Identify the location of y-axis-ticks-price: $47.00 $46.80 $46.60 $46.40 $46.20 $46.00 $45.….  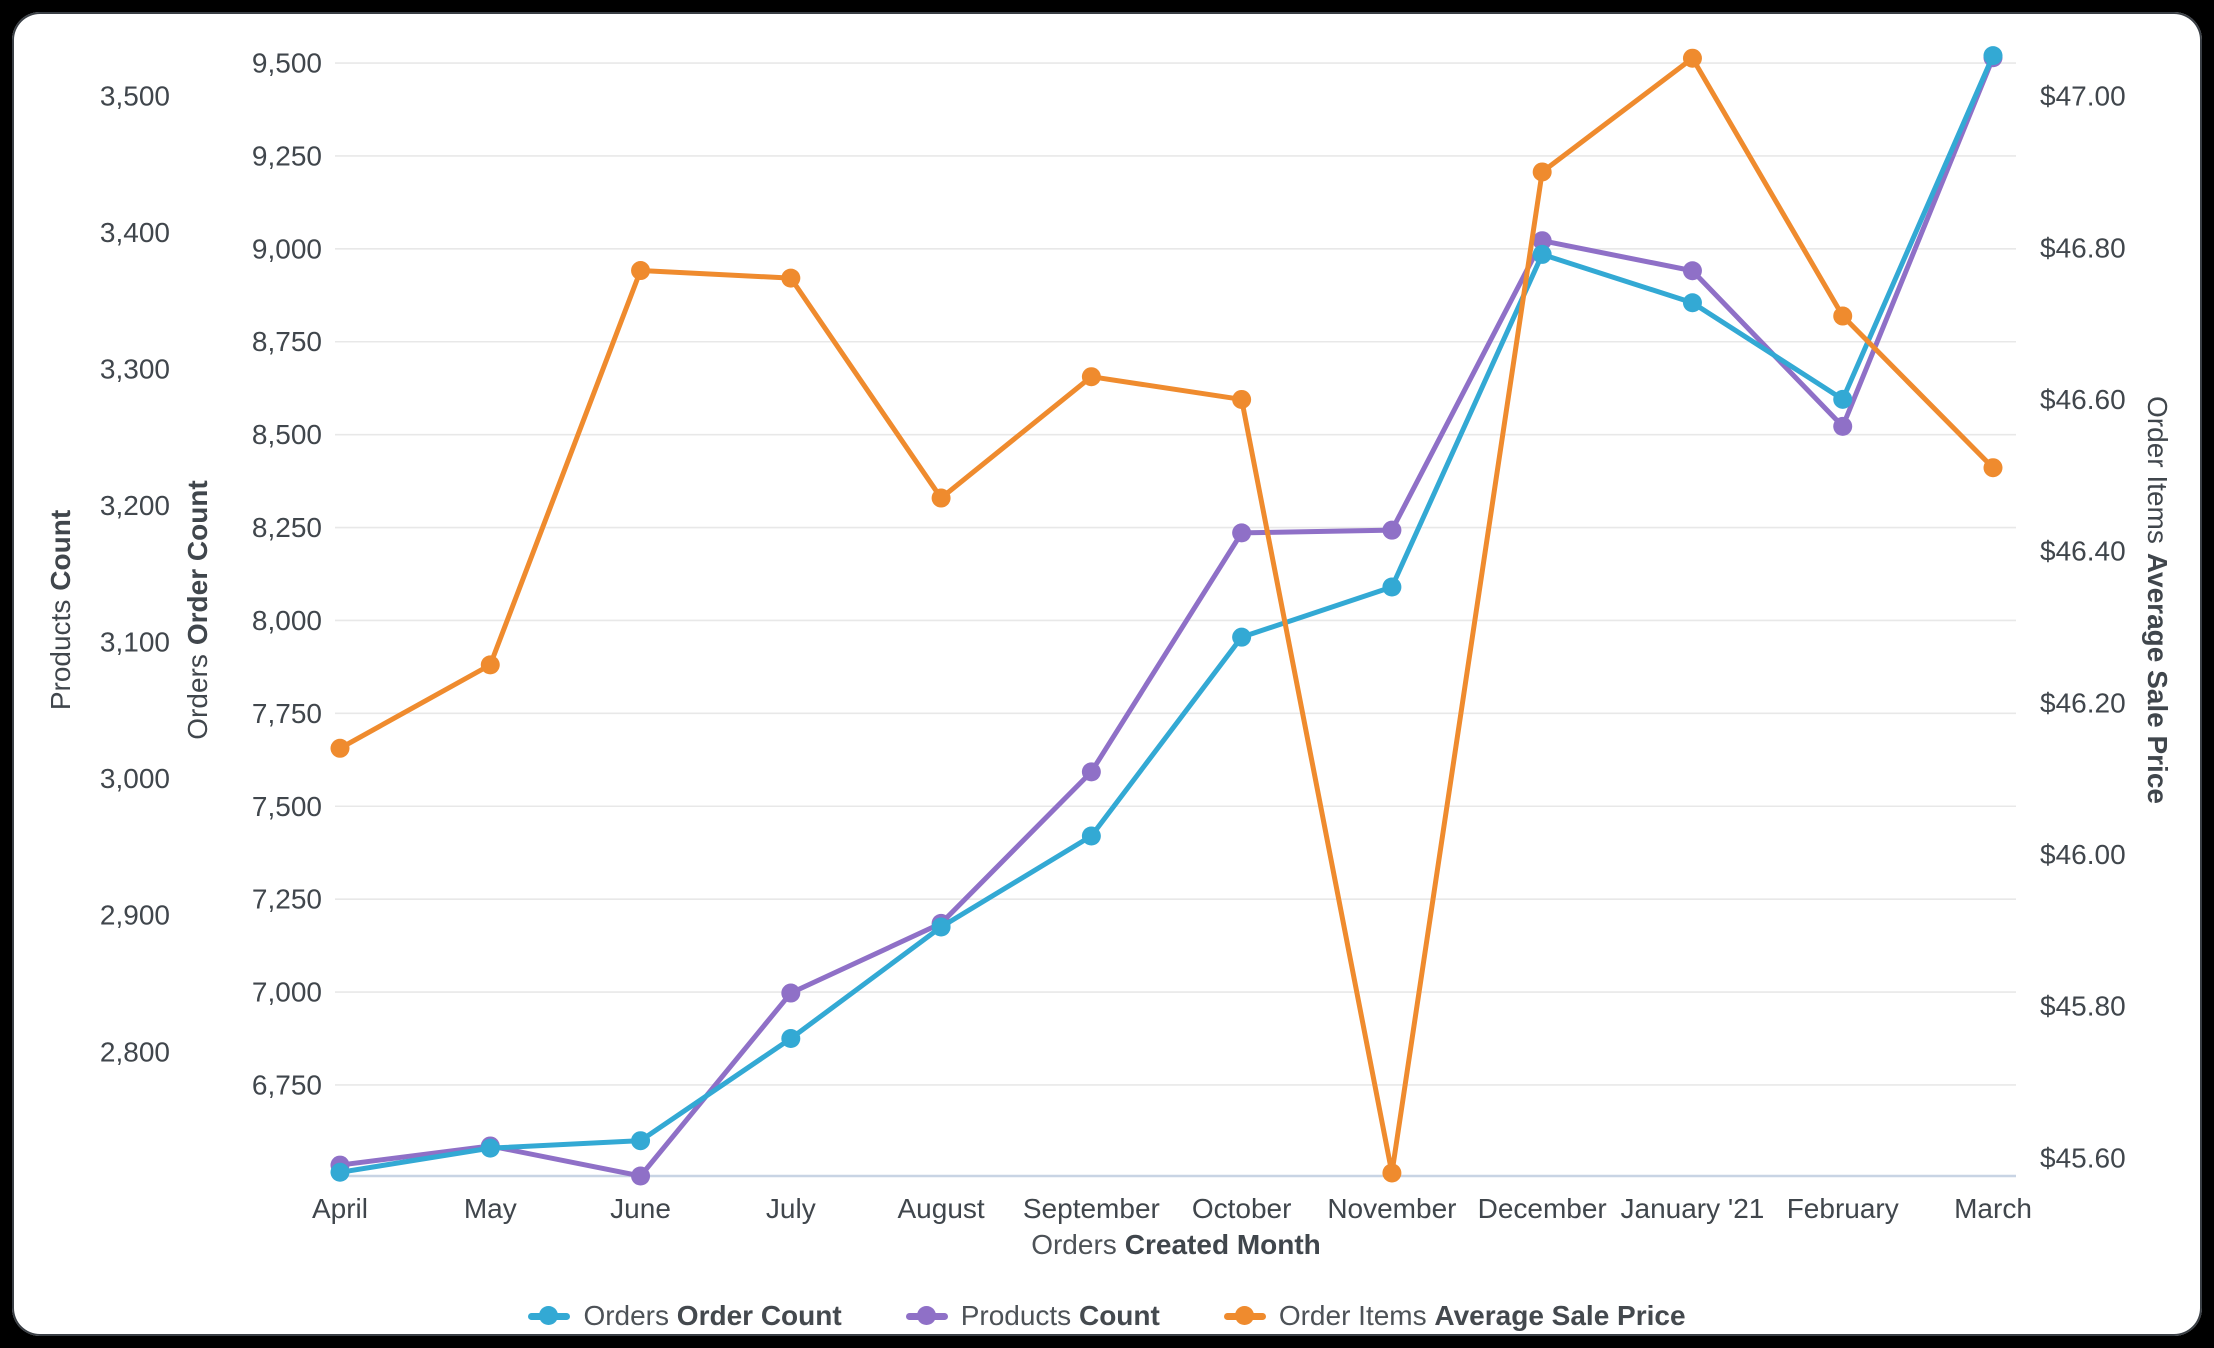
(2083, 627).